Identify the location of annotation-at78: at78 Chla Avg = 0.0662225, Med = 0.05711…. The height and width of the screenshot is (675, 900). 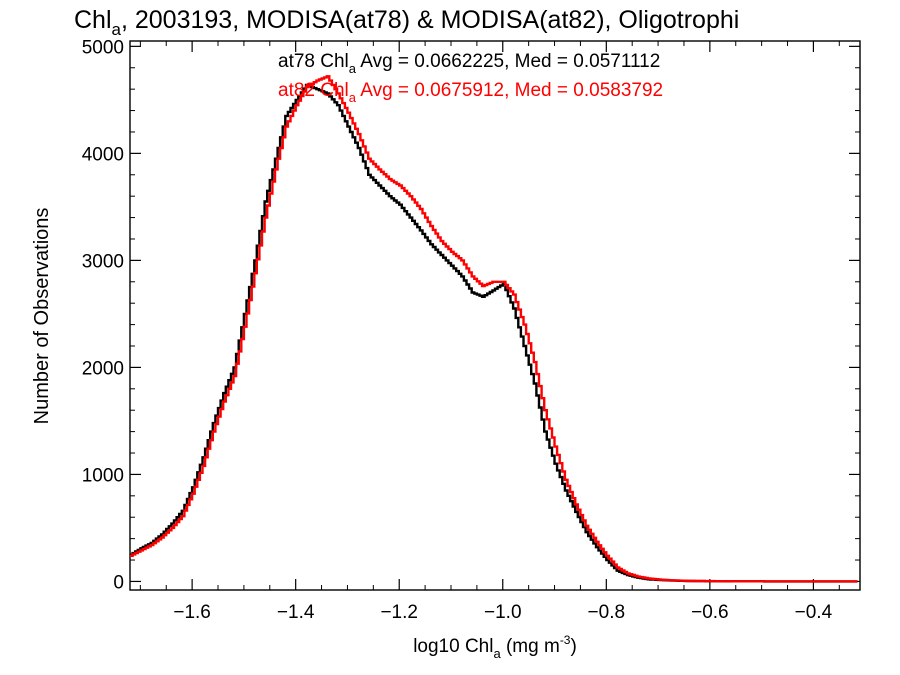
(469, 63).